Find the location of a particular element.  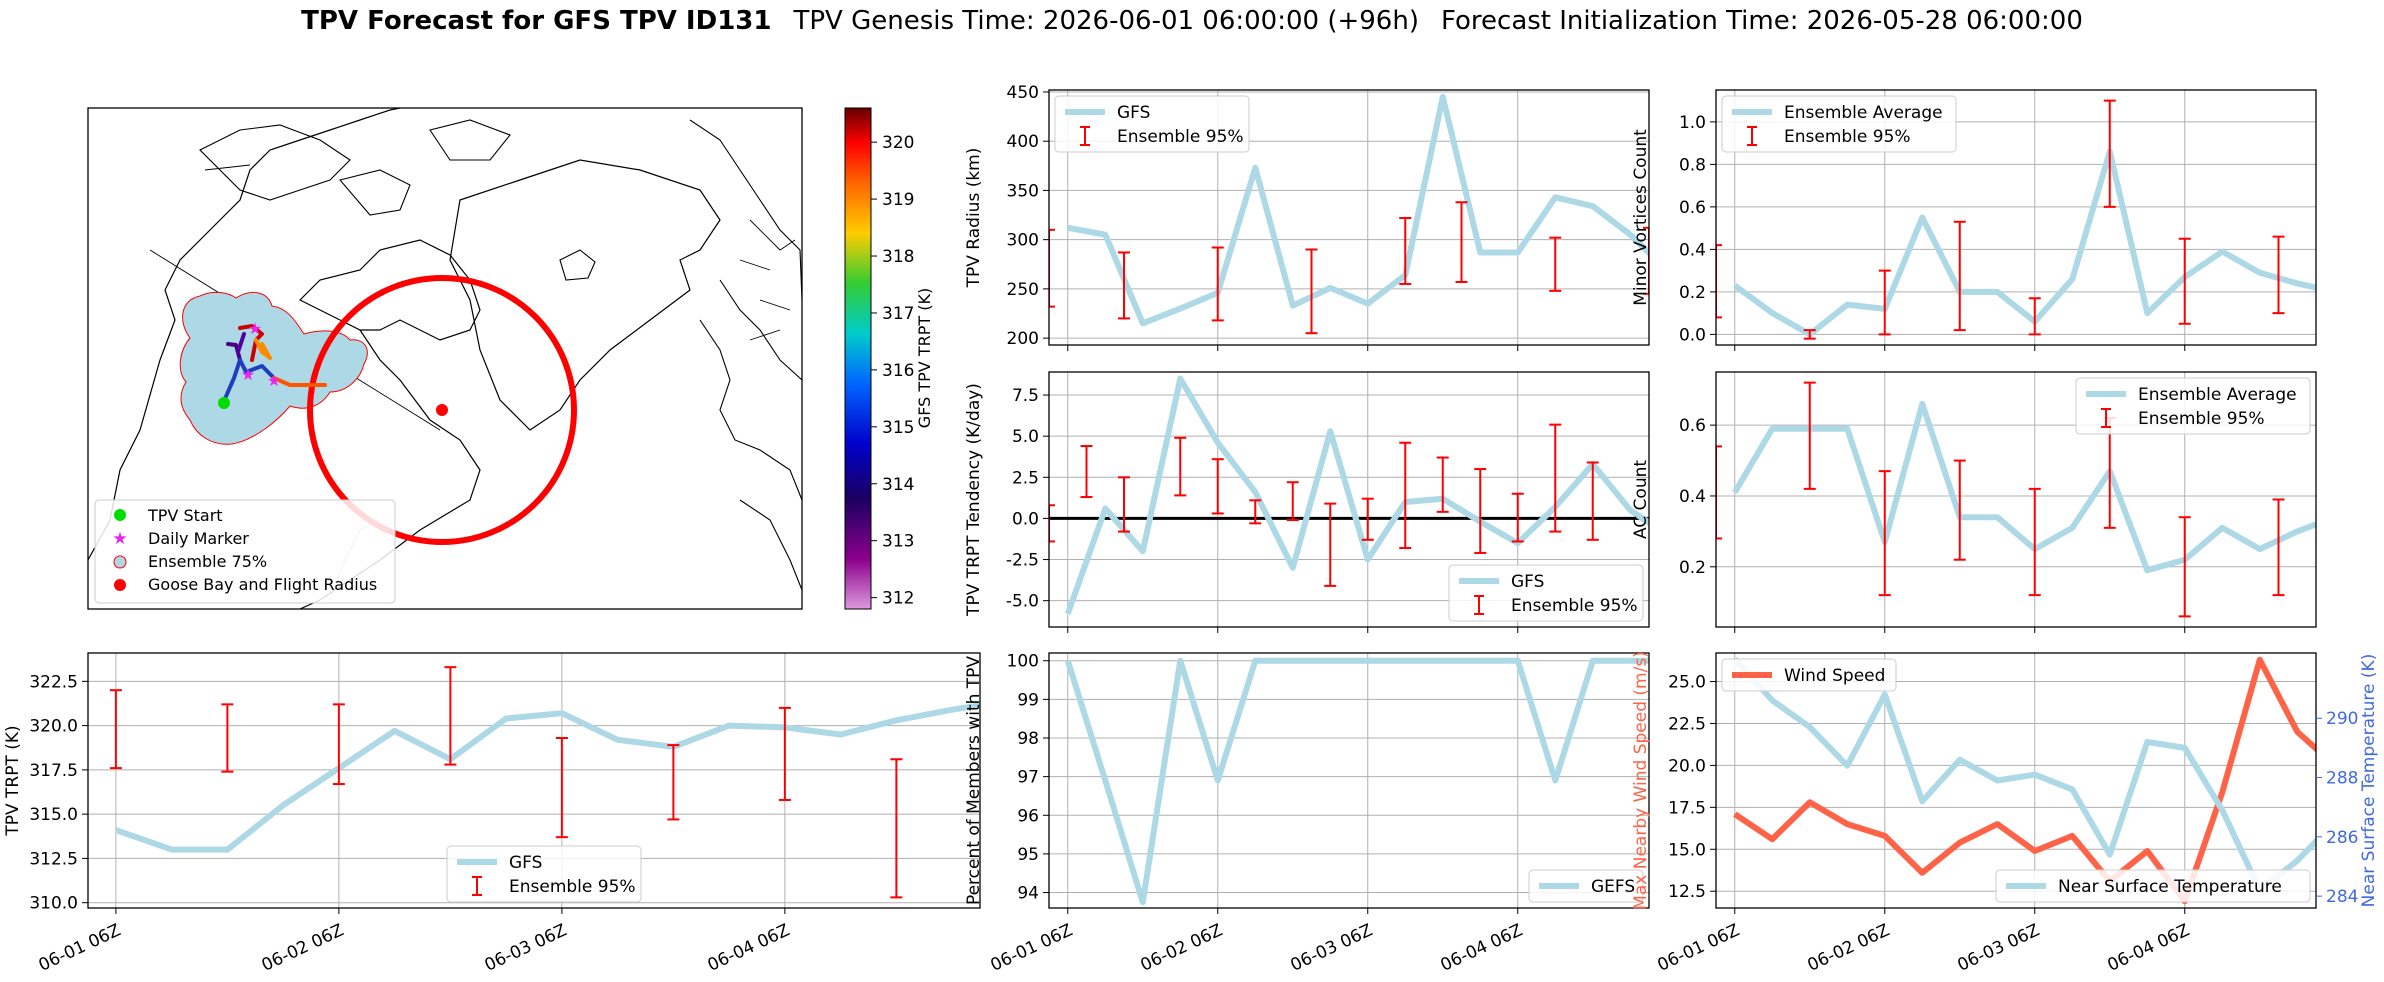

legend-label: Wind Speed is located at coordinates (1834, 676).